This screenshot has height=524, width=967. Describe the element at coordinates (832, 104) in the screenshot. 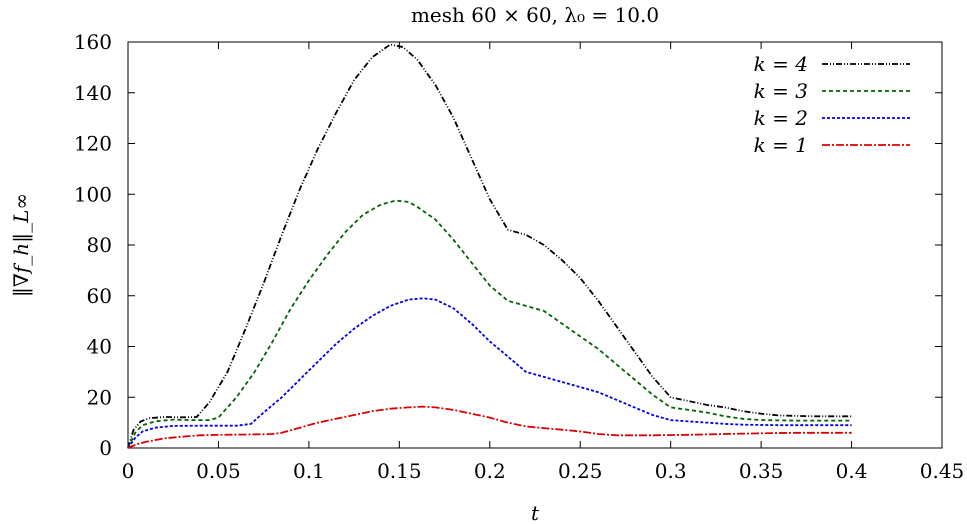

I see `legend: k = 4 k = 3 k = 2 k = 1` at that location.